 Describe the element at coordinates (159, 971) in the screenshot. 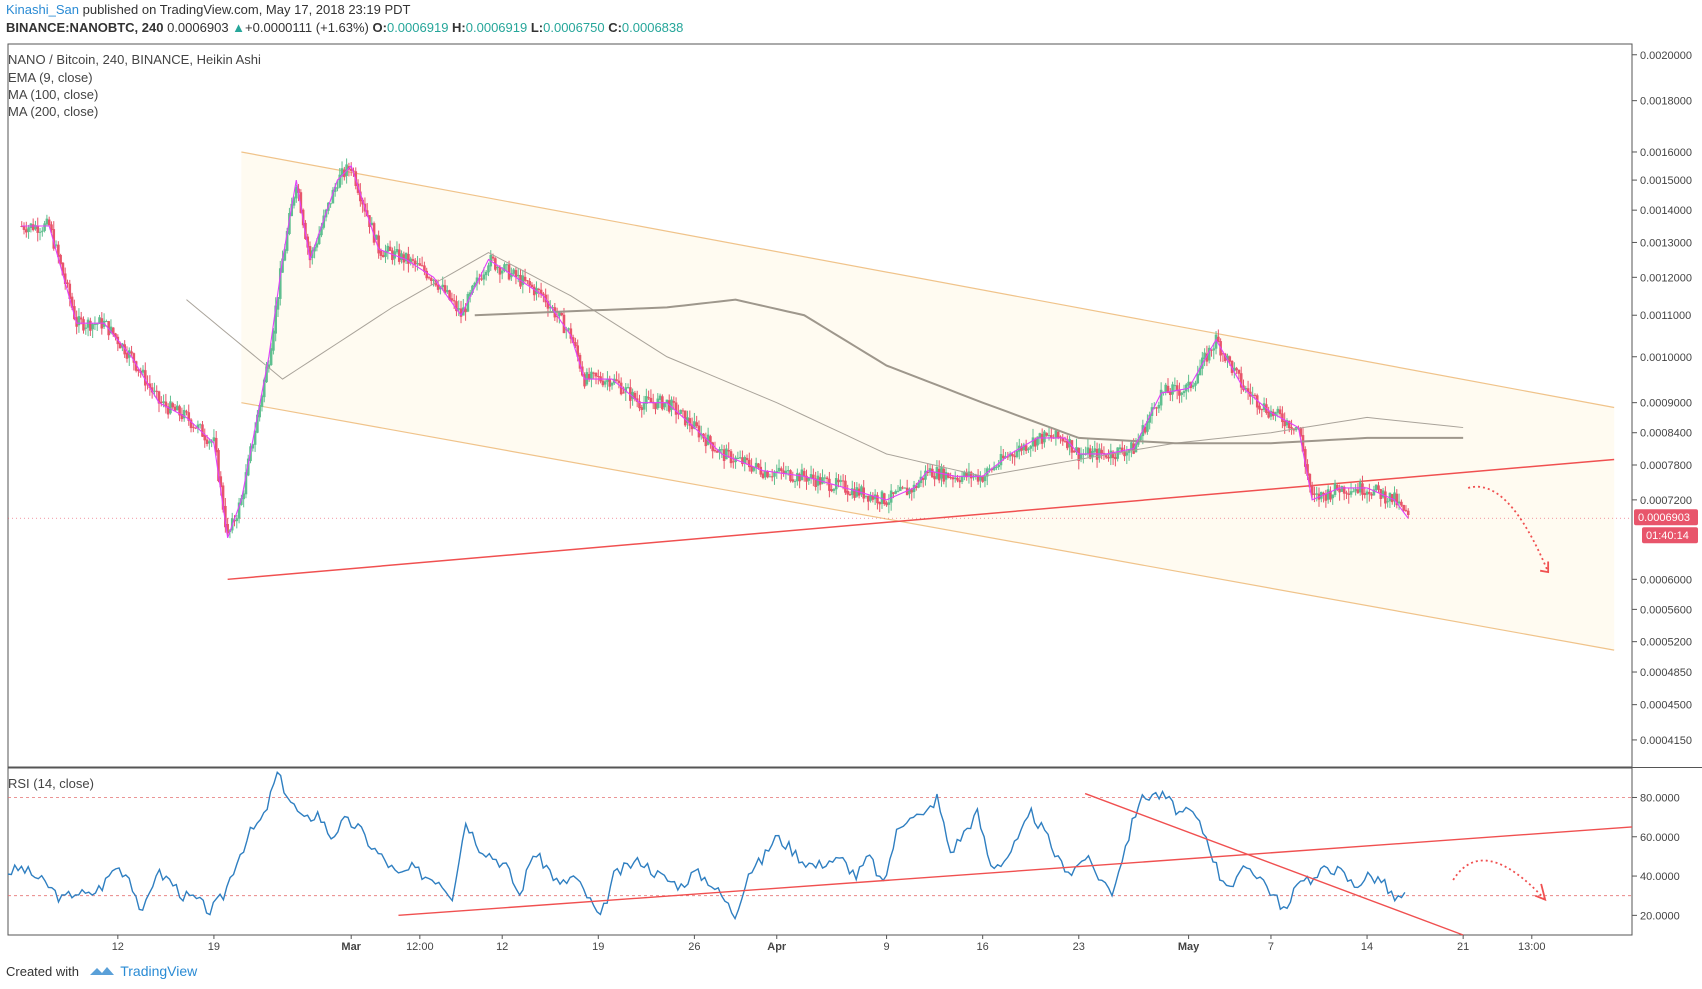

I see `tradingview-brand: TradingView` at that location.